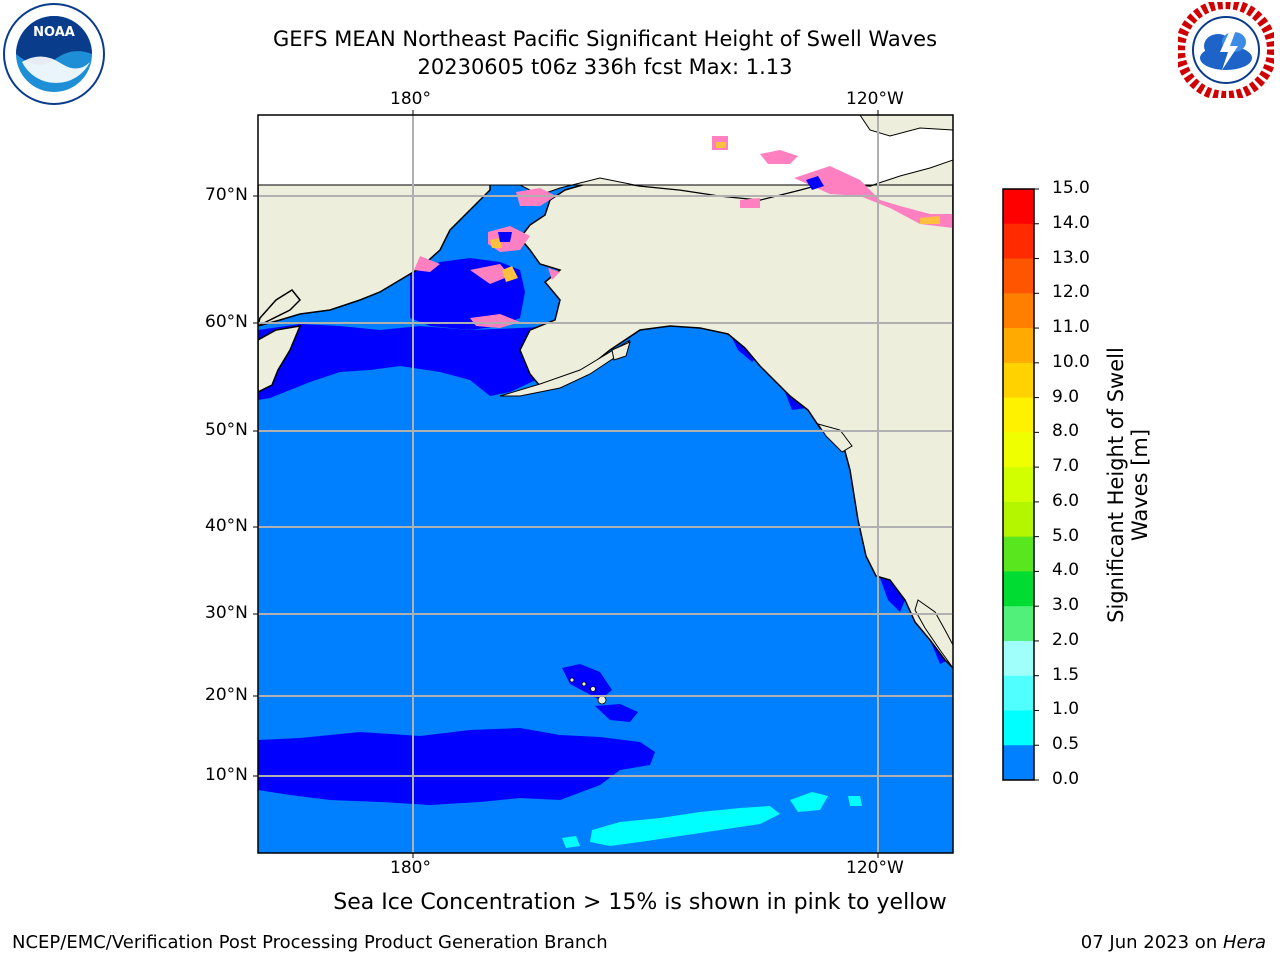  What do you see at coordinates (410, 868) in the screenshot?
I see `lon-label-bottom-180: 180°` at bounding box center [410, 868].